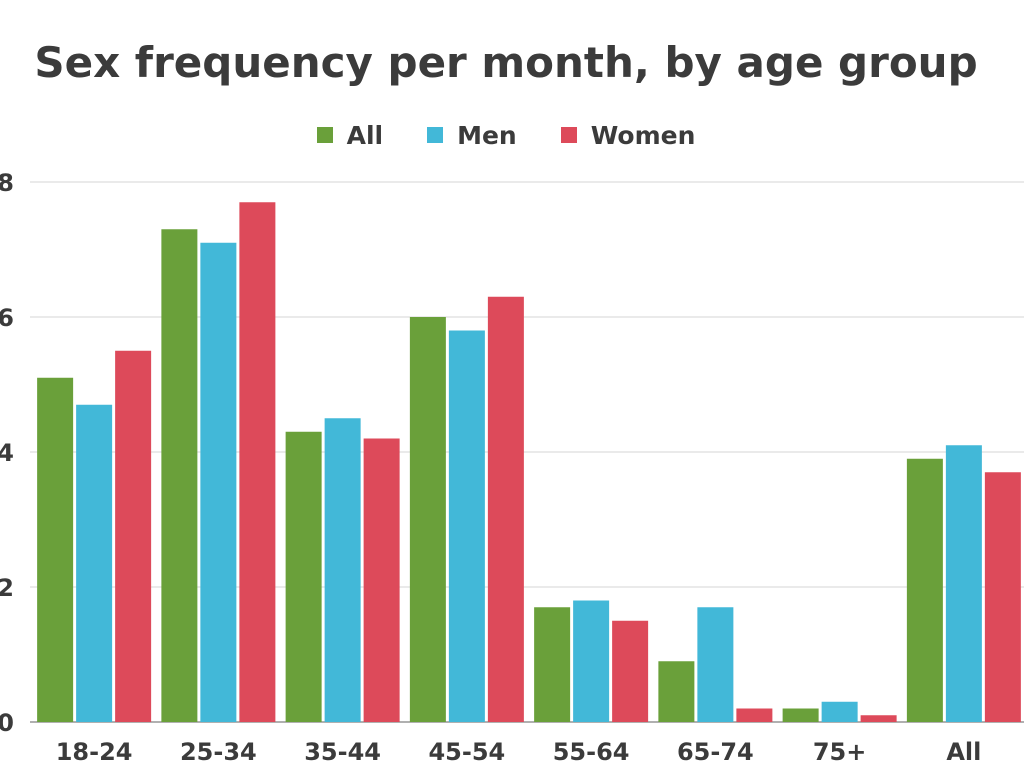 The height and width of the screenshot is (768, 1024). I want to click on y-tick-label: 2, so click(7, 588).